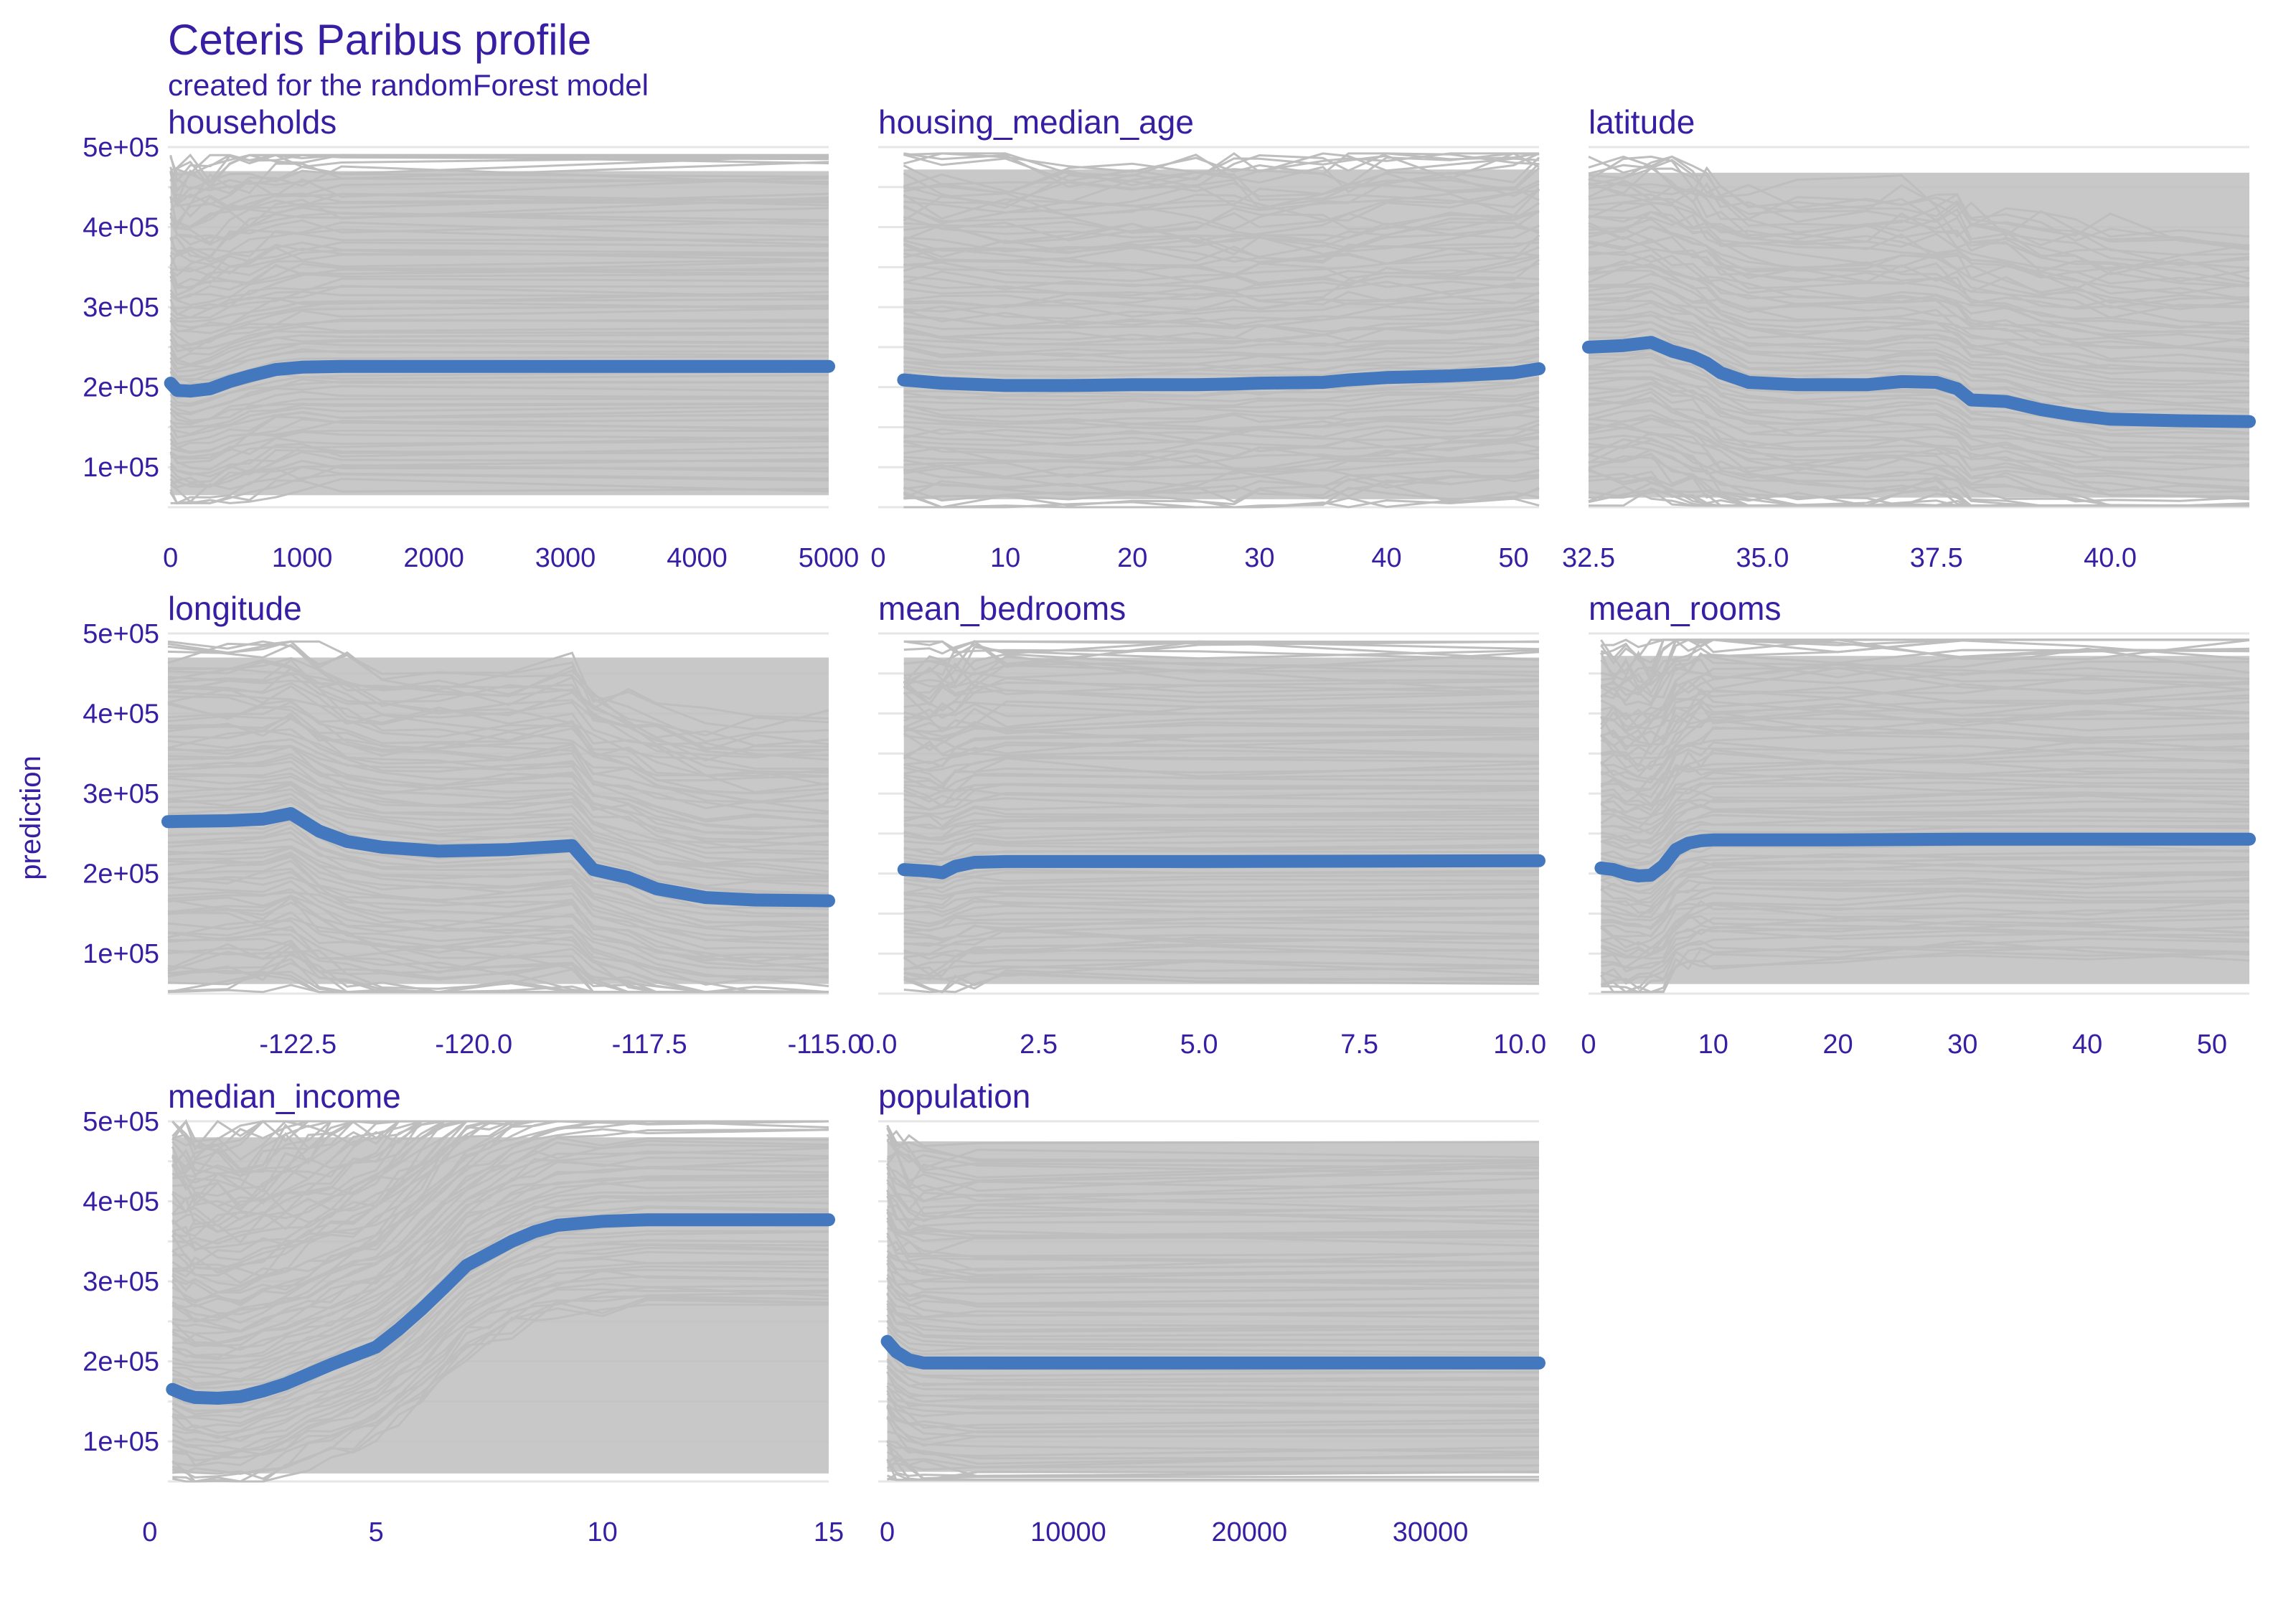 Image resolution: width=2296 pixels, height=1607 pixels. I want to click on x-tick-label: 40.0, so click(2110, 558).